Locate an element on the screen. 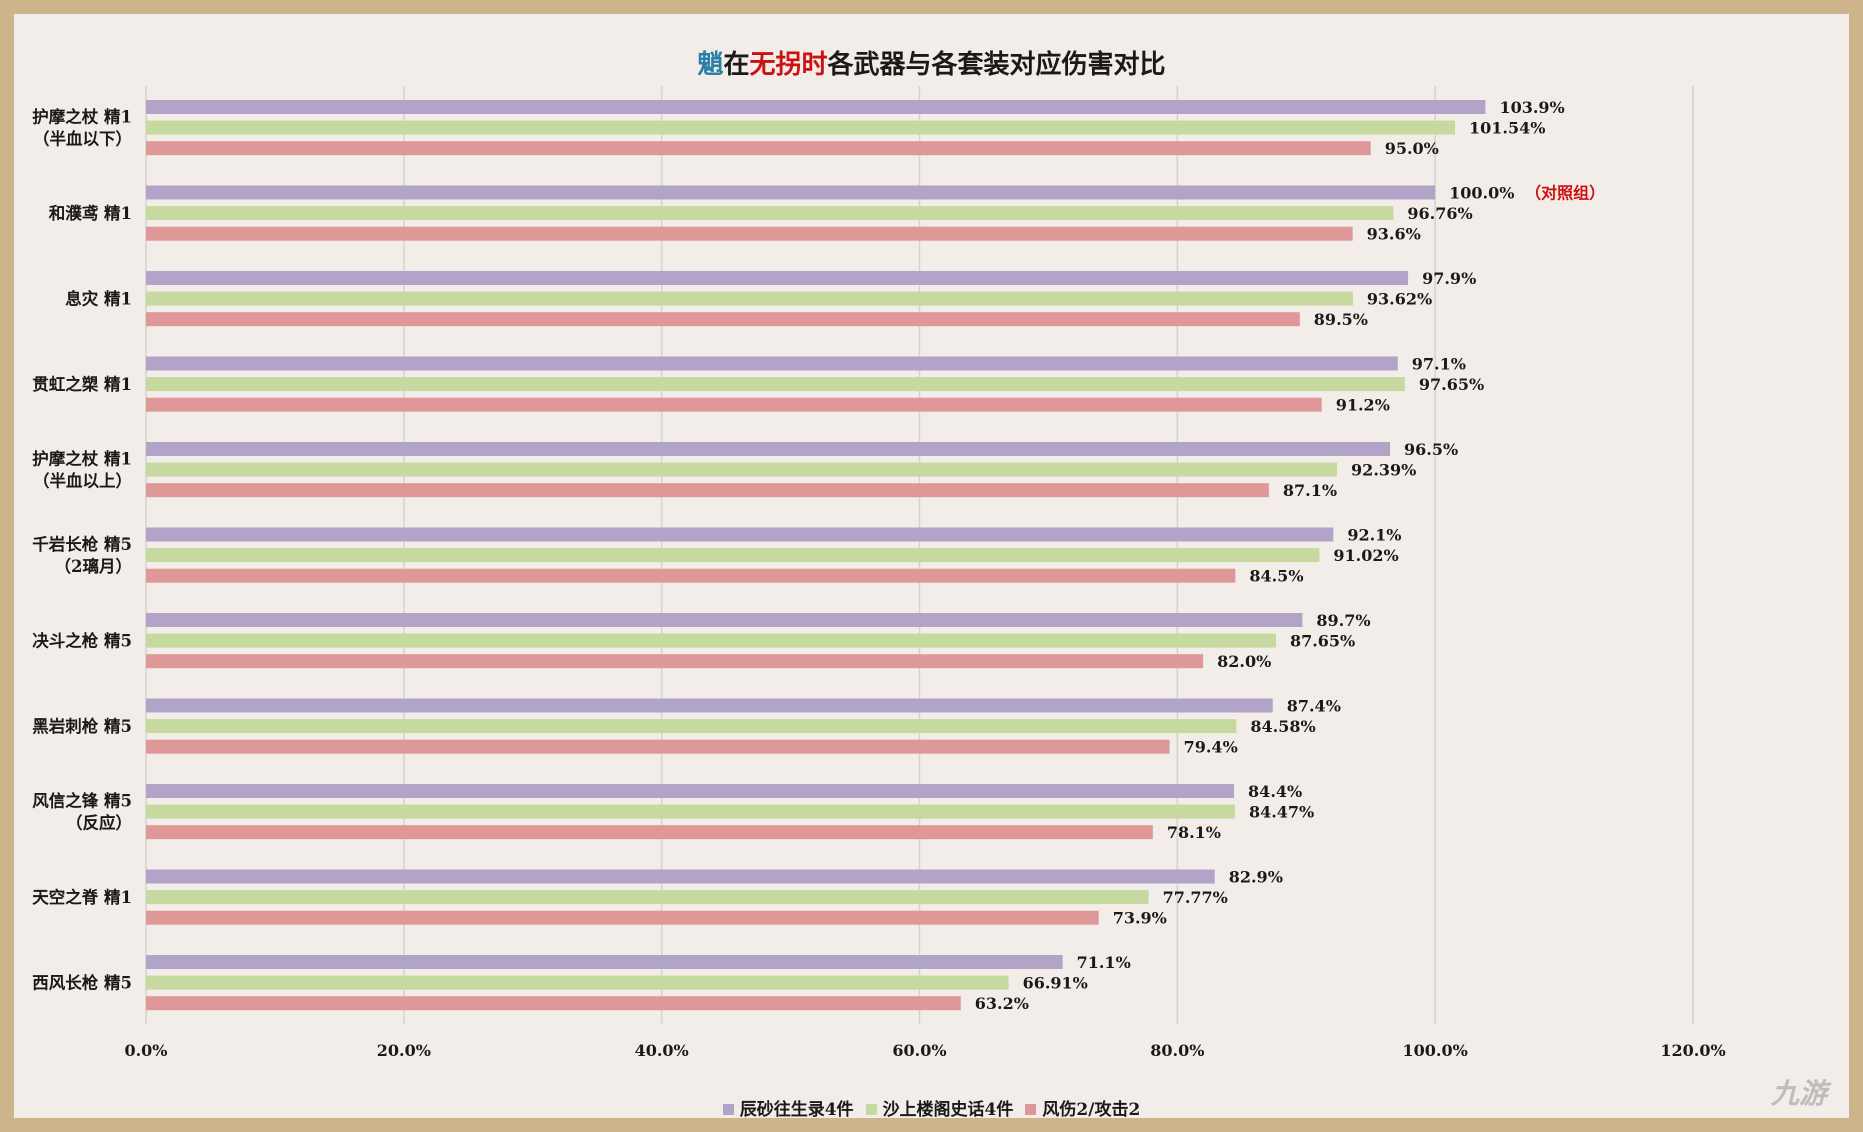 This screenshot has height=1132, width=1863. legend-label: 辰砂往生录4件 is located at coordinates (796, 1110).